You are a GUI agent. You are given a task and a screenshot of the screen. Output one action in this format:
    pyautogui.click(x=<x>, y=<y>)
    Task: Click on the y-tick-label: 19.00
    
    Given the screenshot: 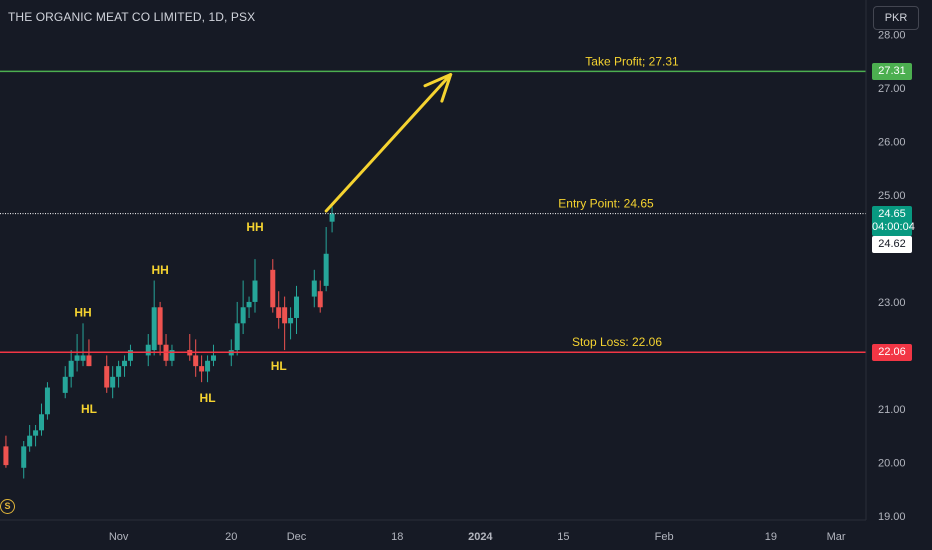 What is the action you would take?
    pyautogui.click(x=892, y=517)
    